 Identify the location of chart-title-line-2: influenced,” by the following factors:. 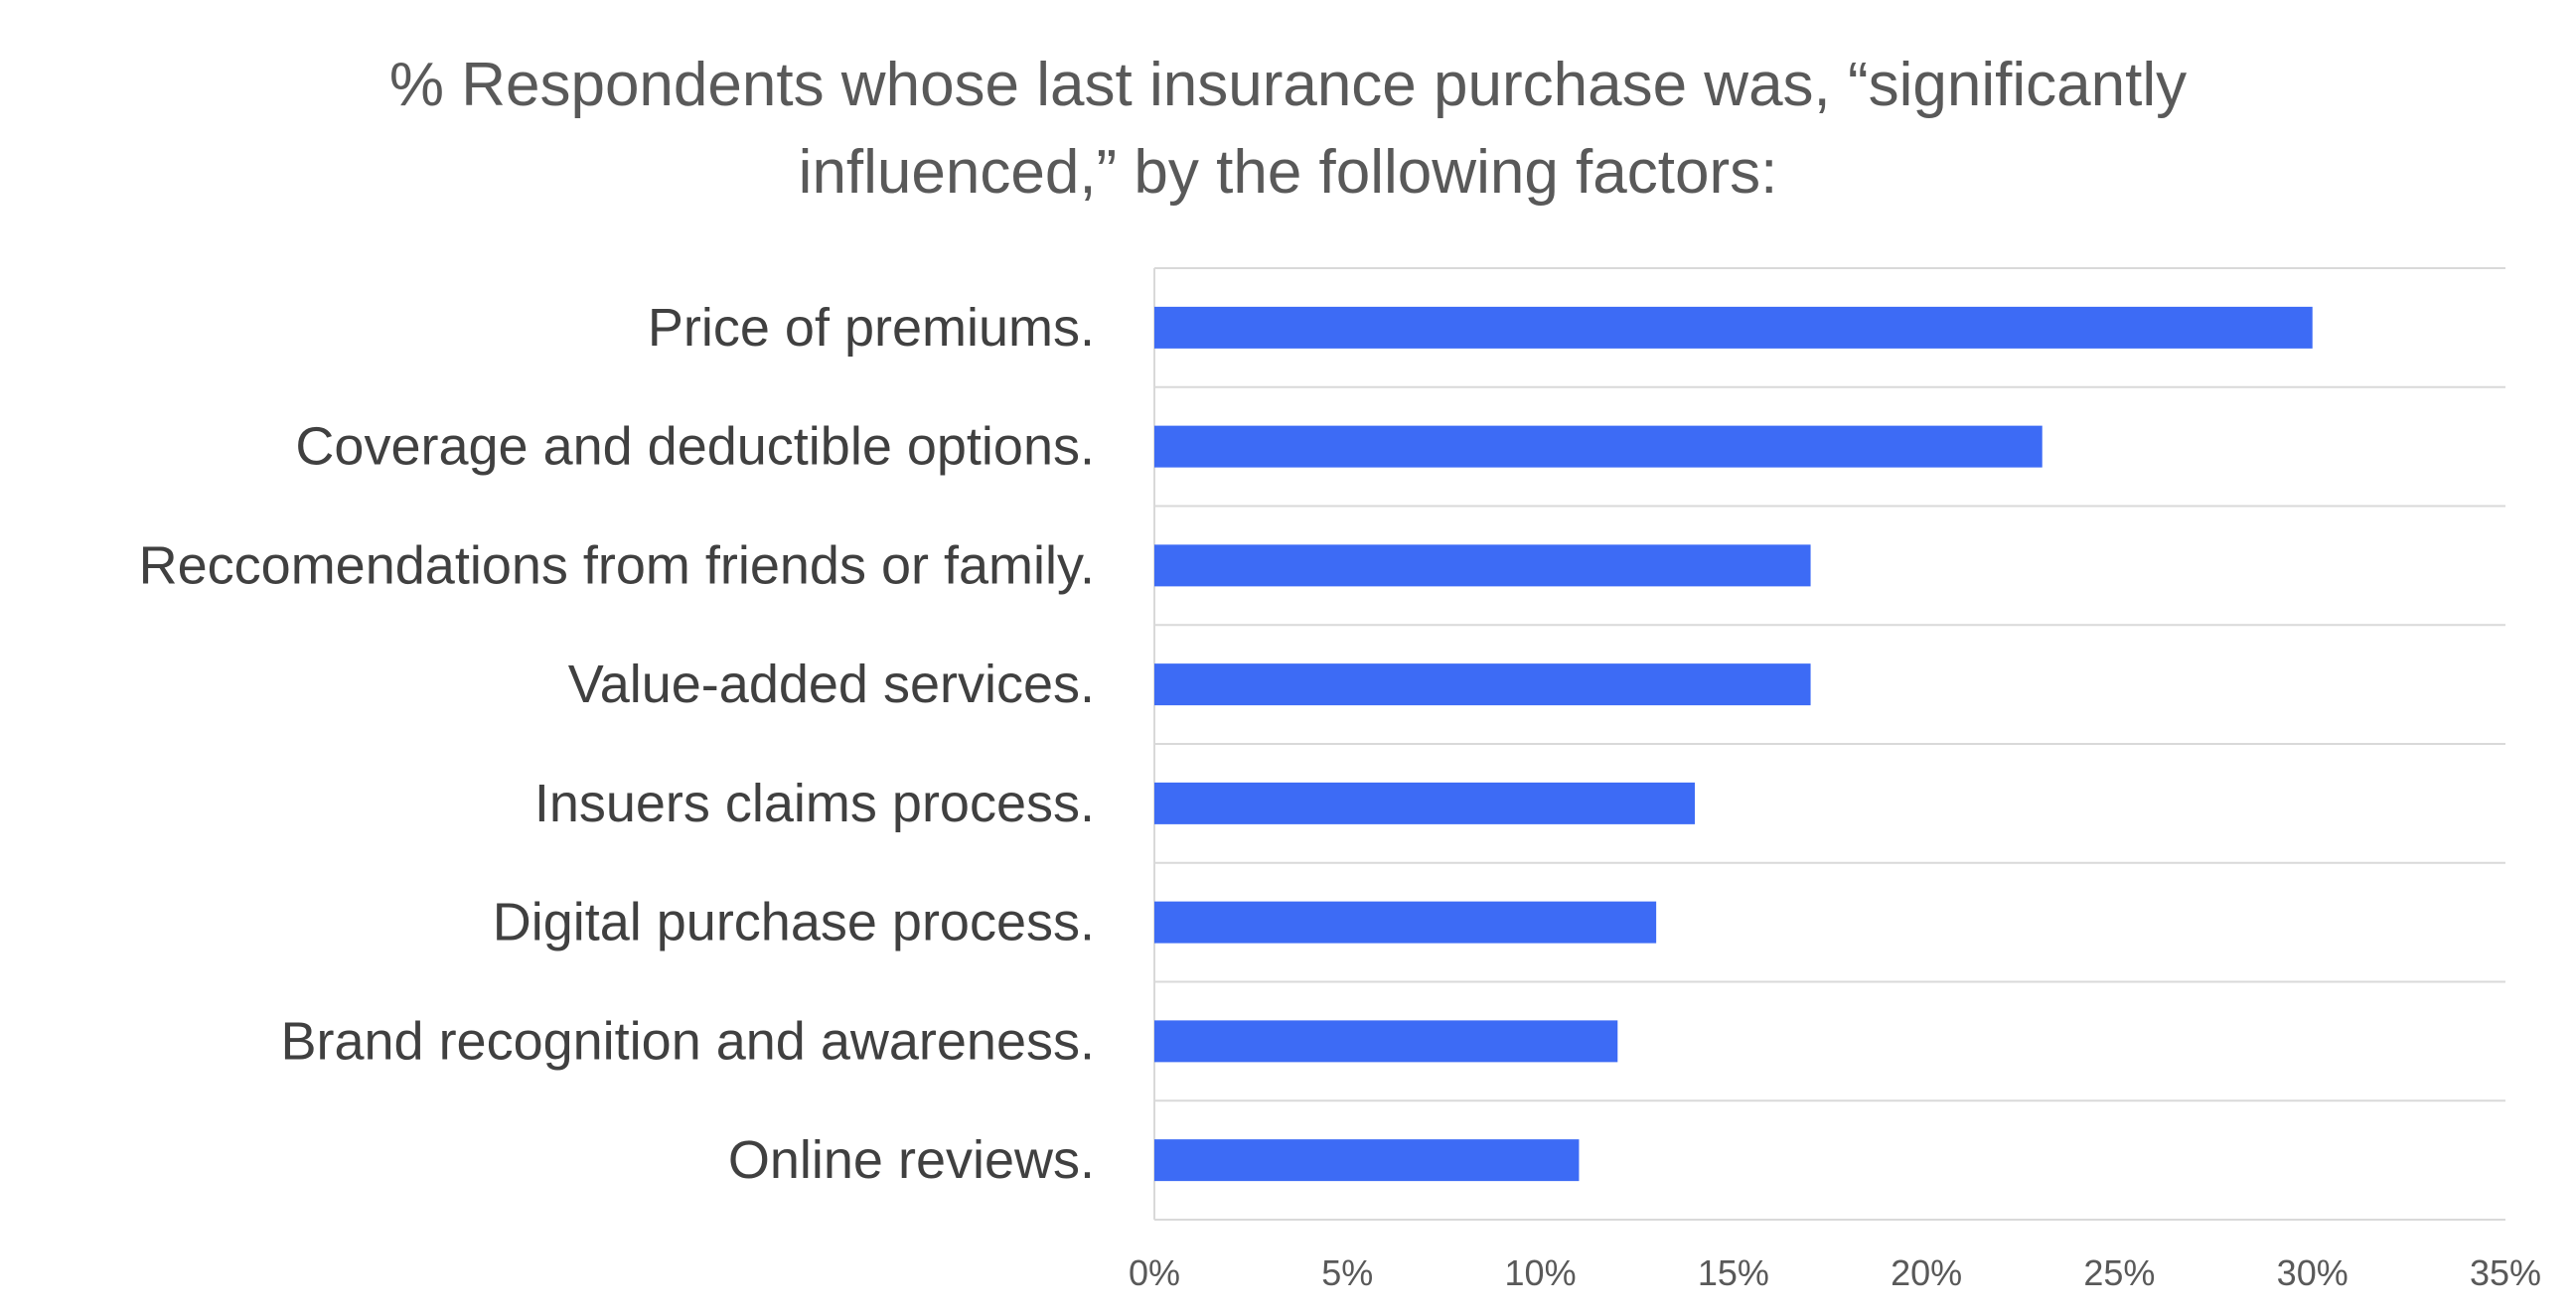
(1288, 172).